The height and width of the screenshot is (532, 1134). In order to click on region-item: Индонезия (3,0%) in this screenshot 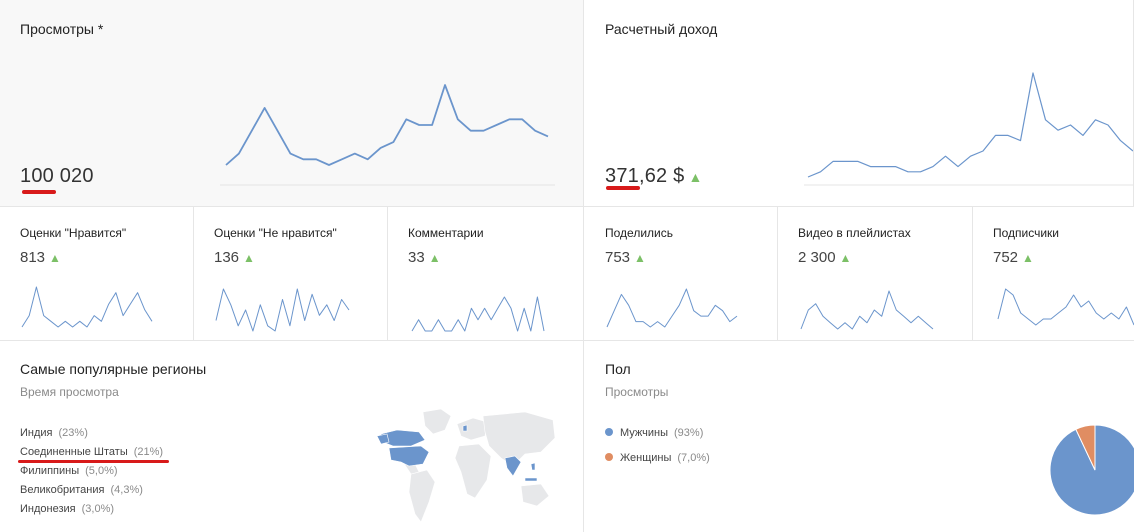, I will do `click(67, 509)`.